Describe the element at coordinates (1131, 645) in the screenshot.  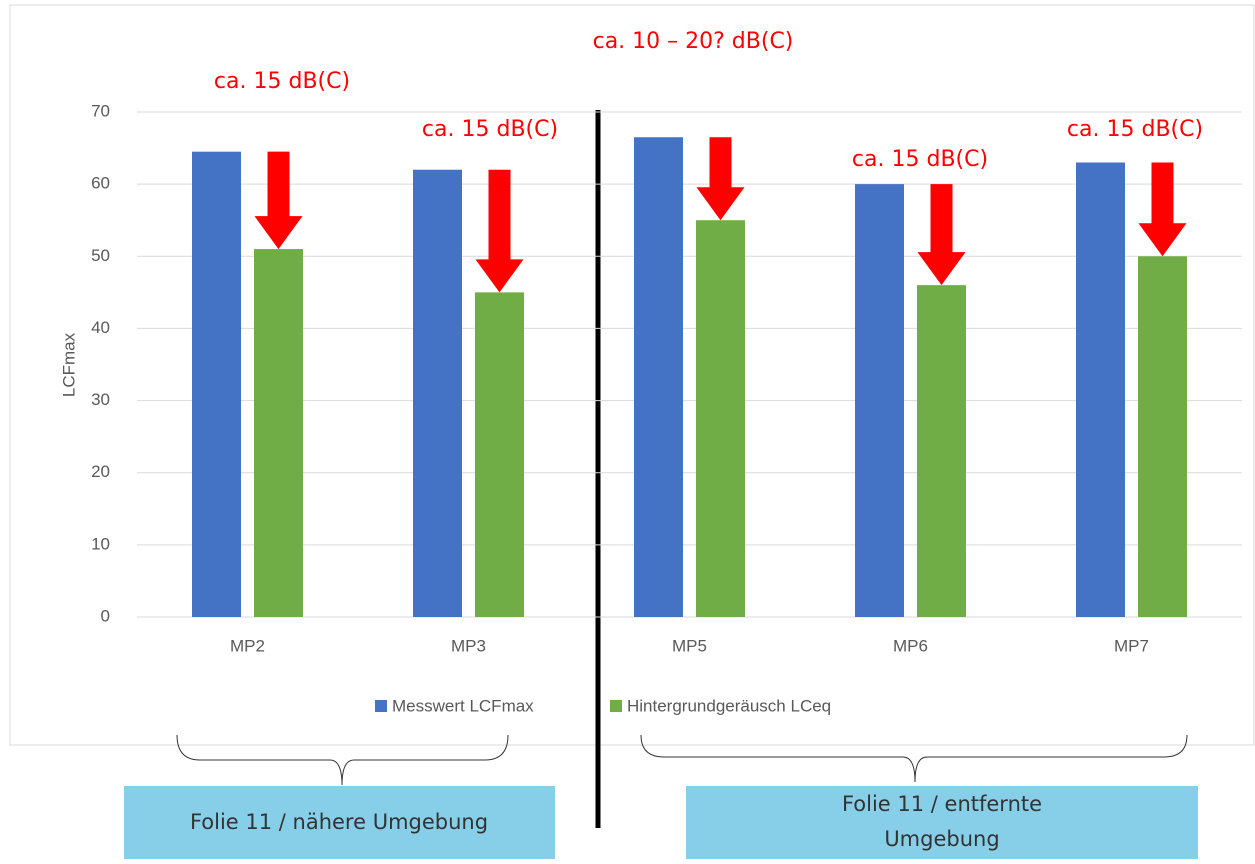
I see `x-tick-label: MP7` at that location.